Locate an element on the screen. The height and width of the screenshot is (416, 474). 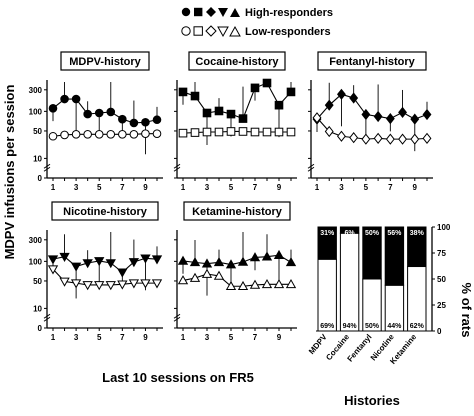
panel-title-box is located at coordinates (105, 211).